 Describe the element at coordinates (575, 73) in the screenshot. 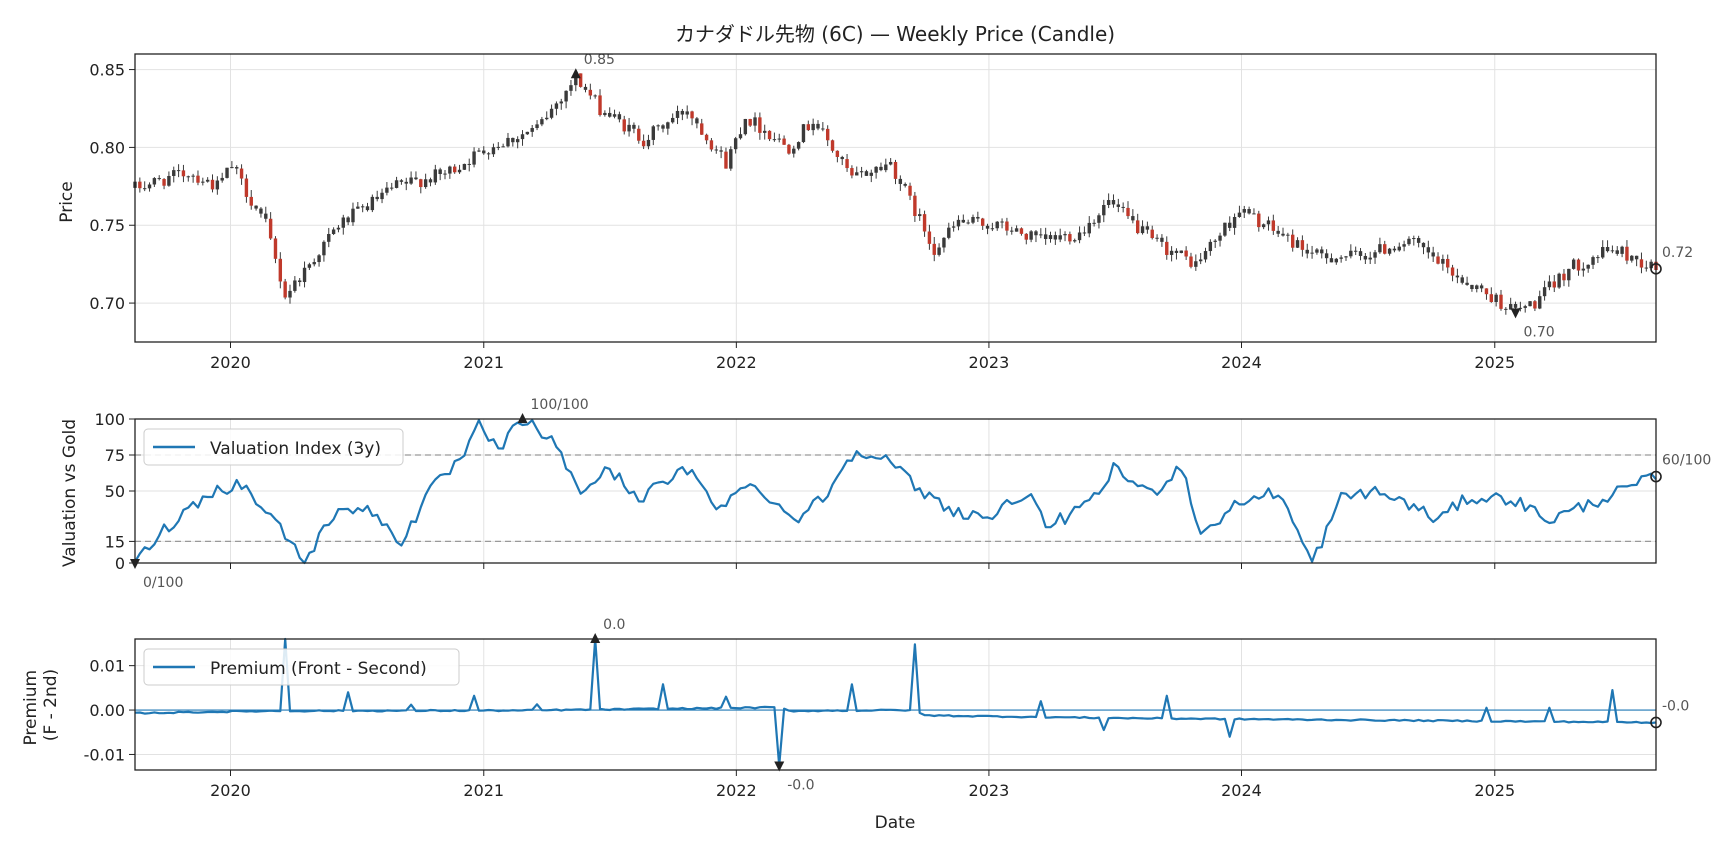

I see `price-max-marker` at that location.